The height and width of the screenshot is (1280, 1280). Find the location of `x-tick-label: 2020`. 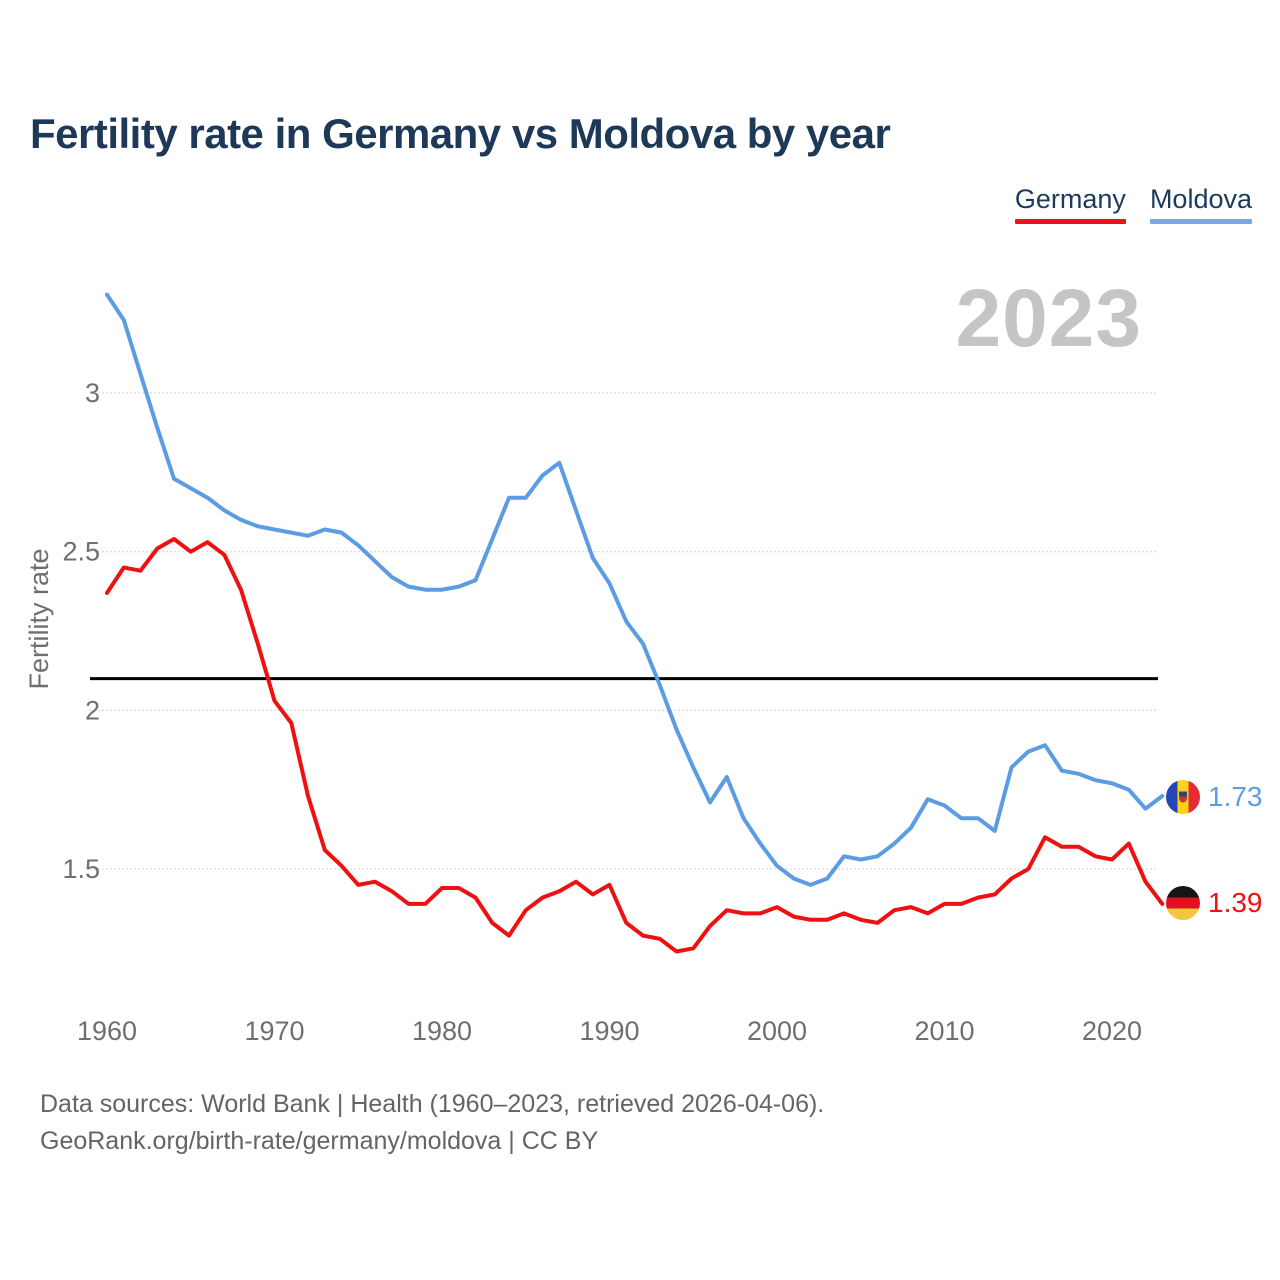

x-tick-label: 2020 is located at coordinates (1112, 1031).